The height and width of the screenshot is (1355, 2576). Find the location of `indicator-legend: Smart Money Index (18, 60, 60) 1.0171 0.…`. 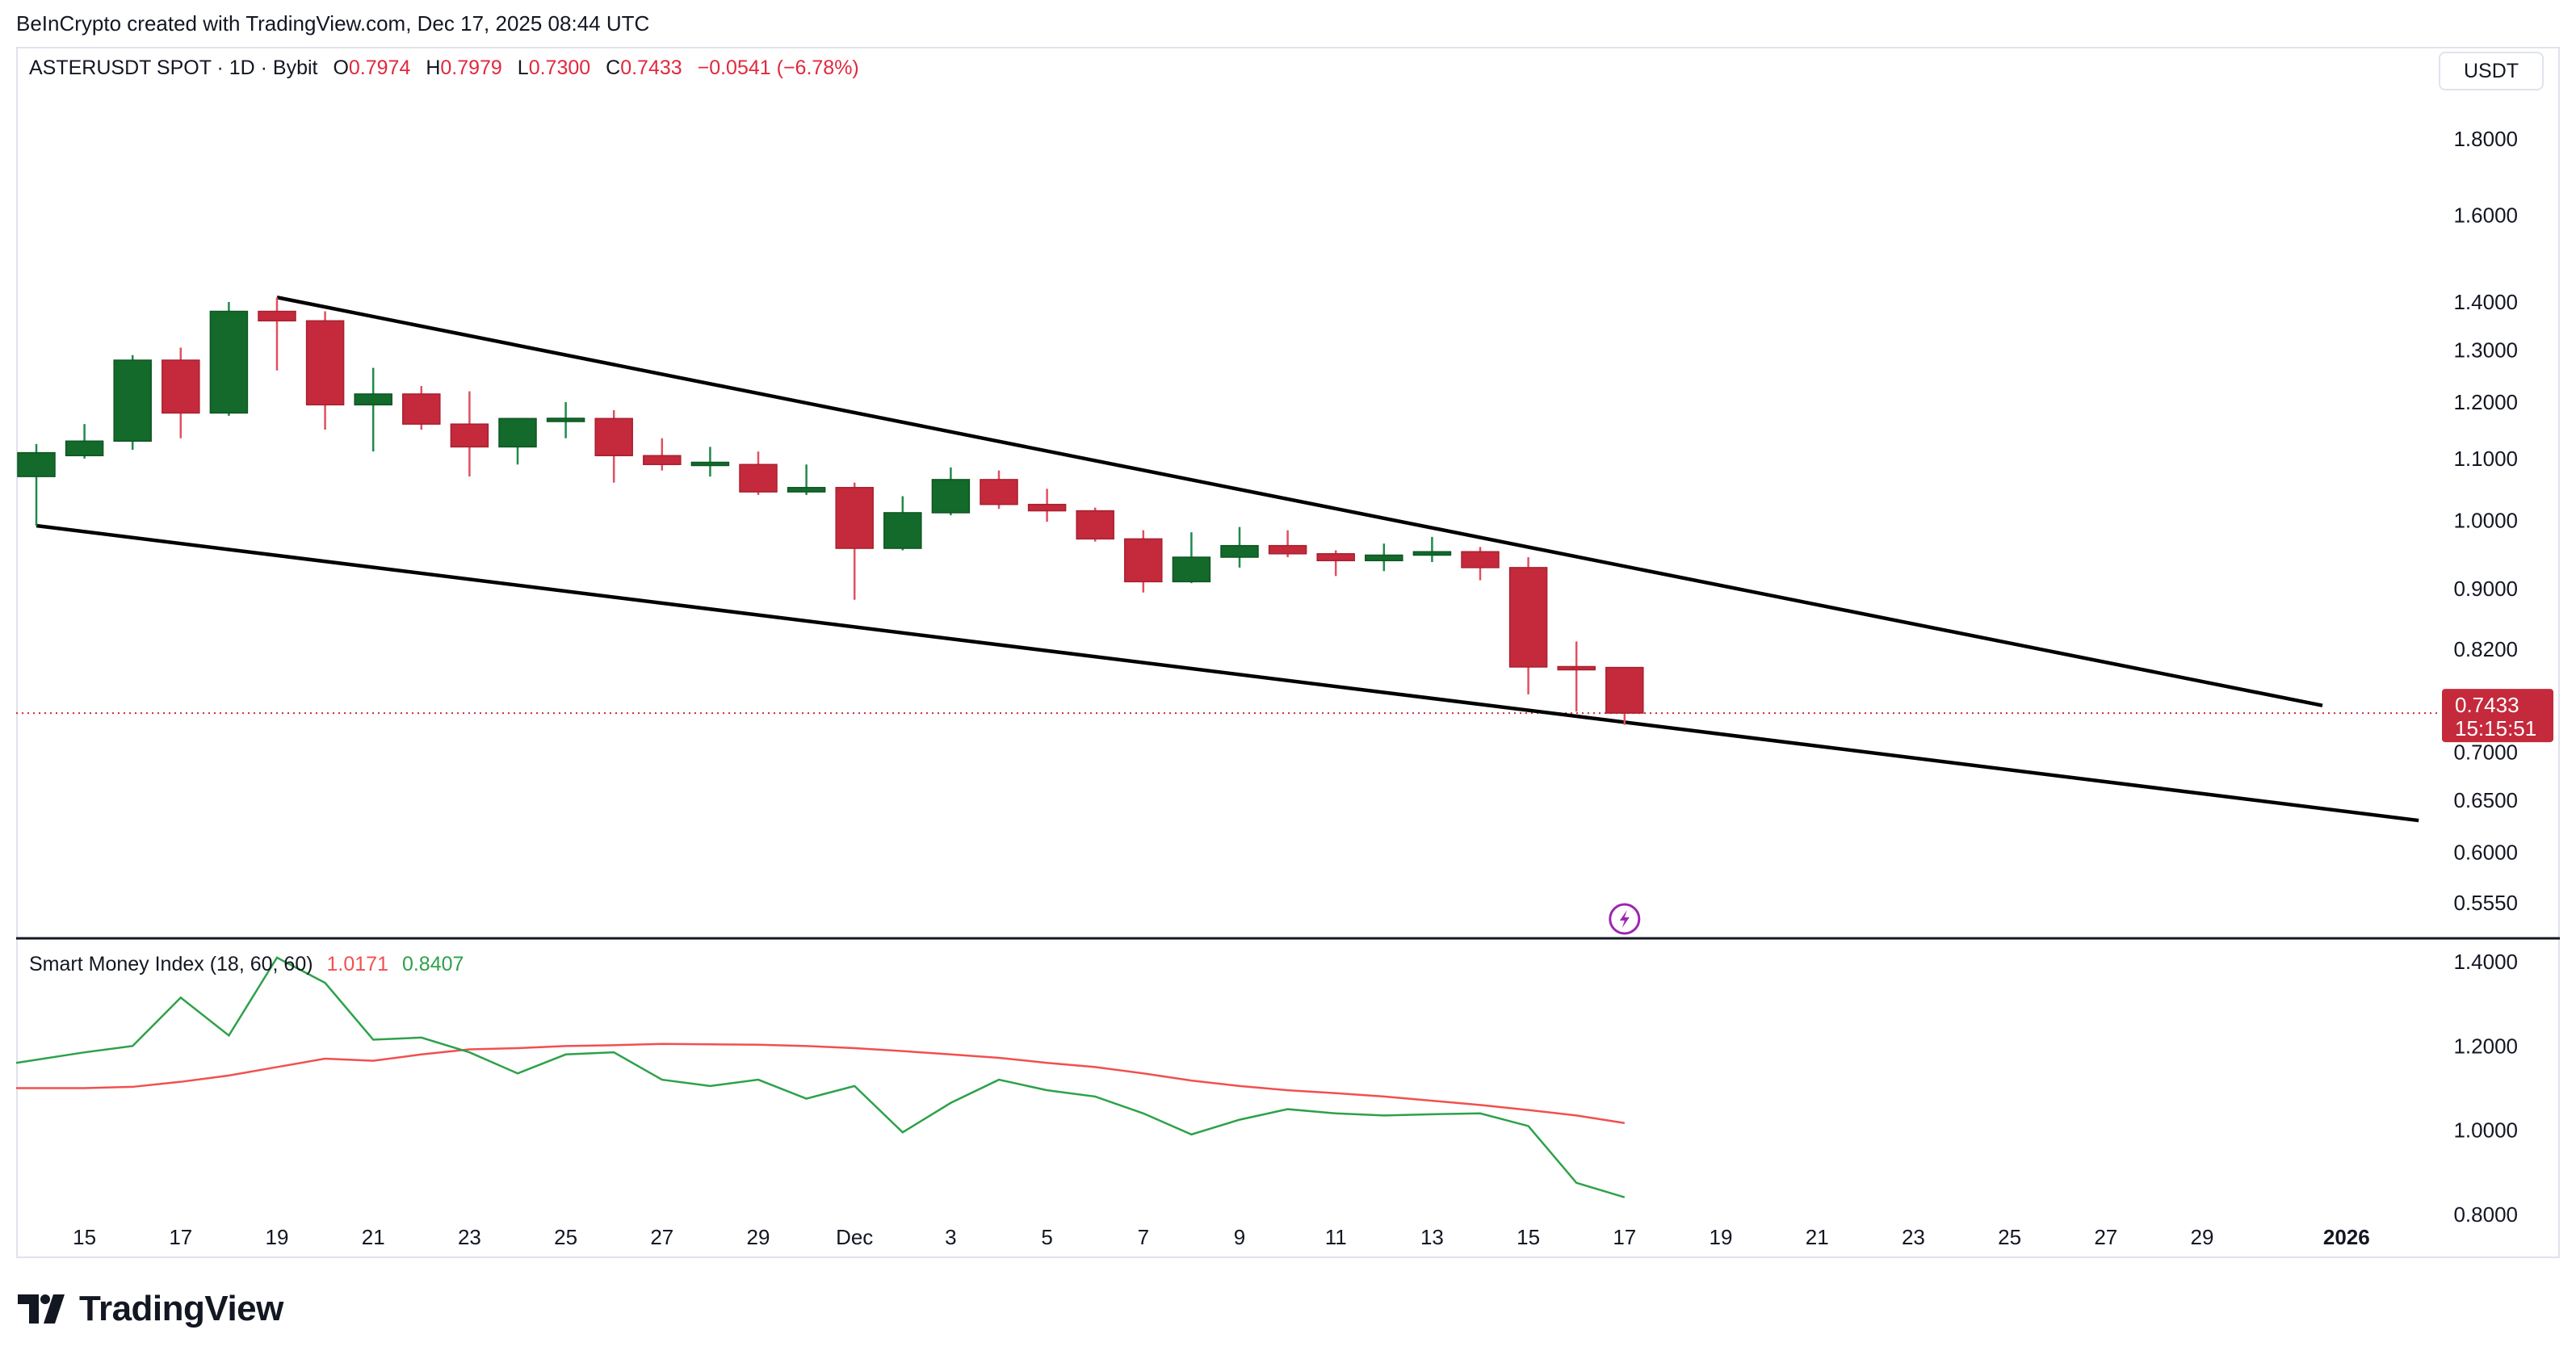

indicator-legend: Smart Money Index (18, 60, 60) 1.0171 0.… is located at coordinates (247, 965).